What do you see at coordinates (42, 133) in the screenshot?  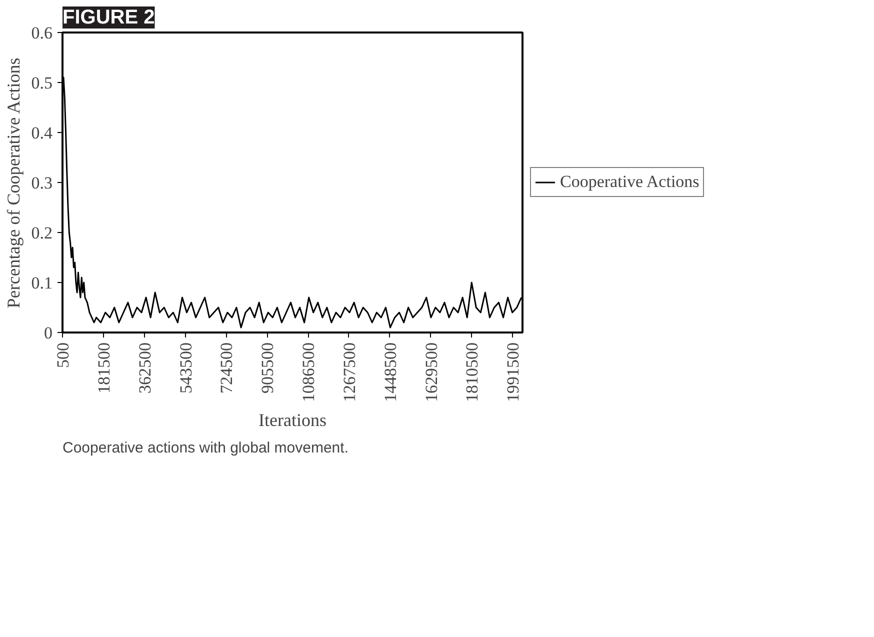 I see `y-tick-label: 0.4` at bounding box center [42, 133].